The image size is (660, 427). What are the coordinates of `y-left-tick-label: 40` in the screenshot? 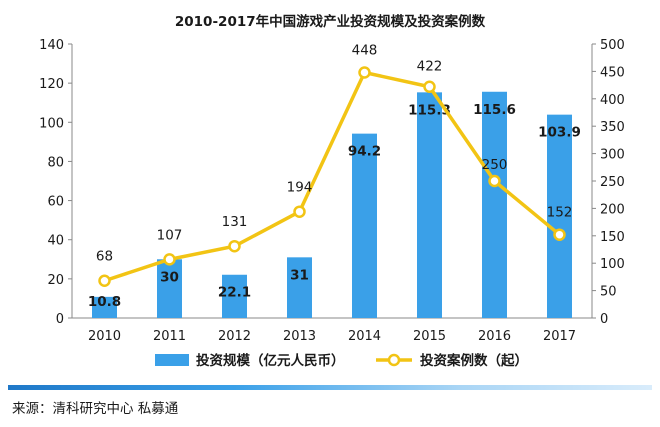 It's located at (55, 241).